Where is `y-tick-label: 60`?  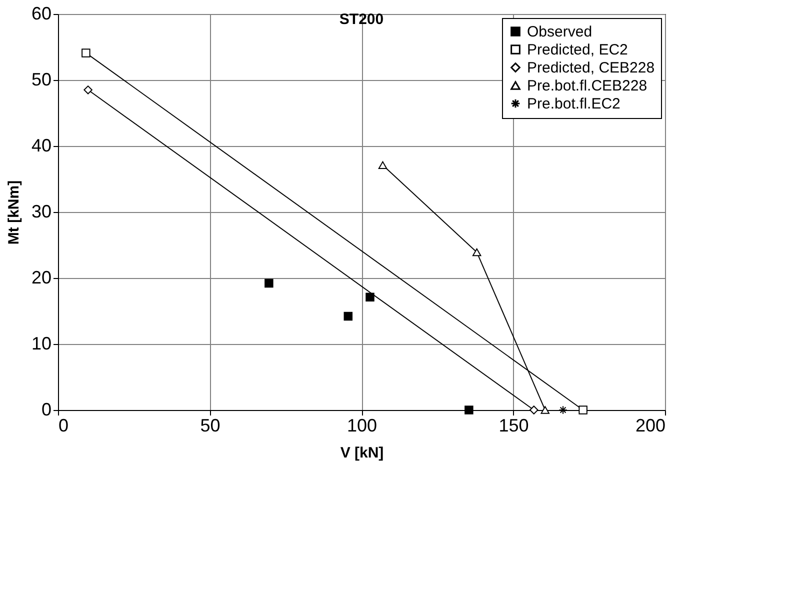
y-tick-label: 60 is located at coordinates (41, 14).